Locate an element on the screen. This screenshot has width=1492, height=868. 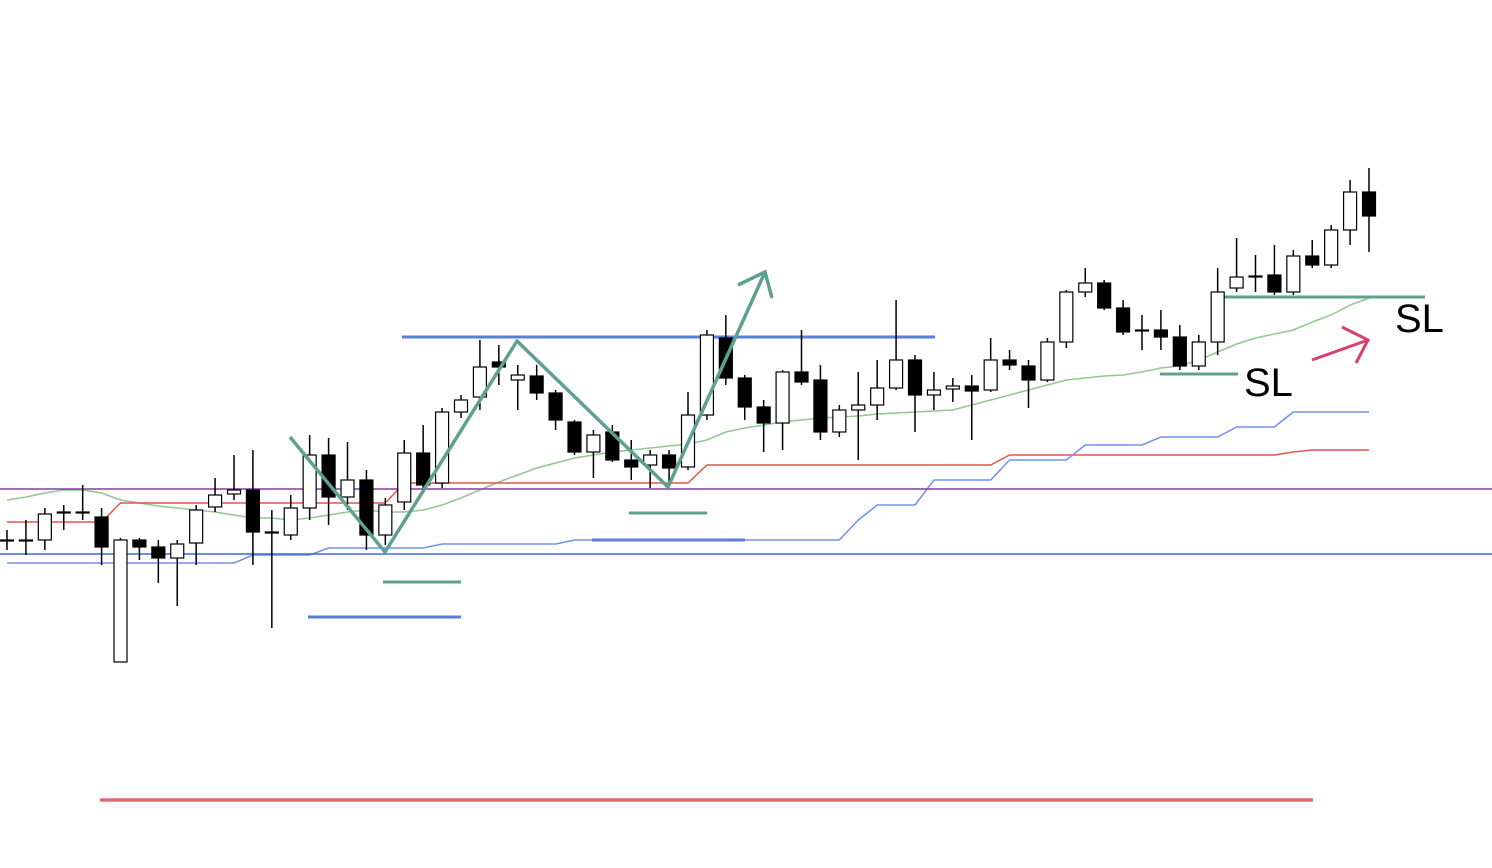
indicator-line is located at coordinates (688, 486).